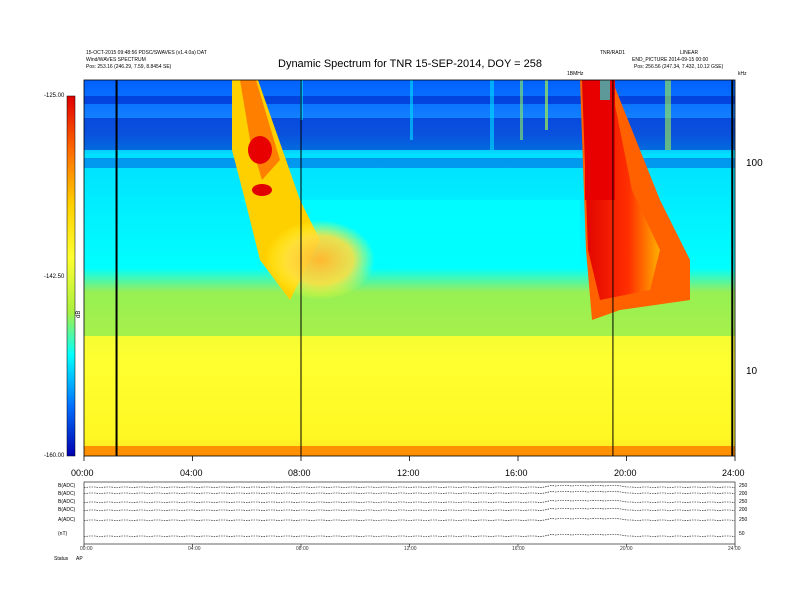 The height and width of the screenshot is (612, 792). I want to click on colorbar-tick: -125.00, so click(54, 96).